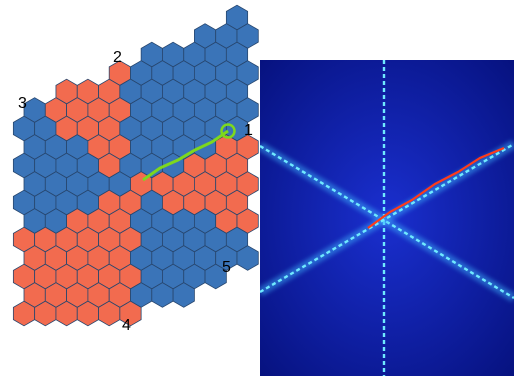  Describe the element at coordinates (126, 325) in the screenshot. I see `label-4: 4` at that location.